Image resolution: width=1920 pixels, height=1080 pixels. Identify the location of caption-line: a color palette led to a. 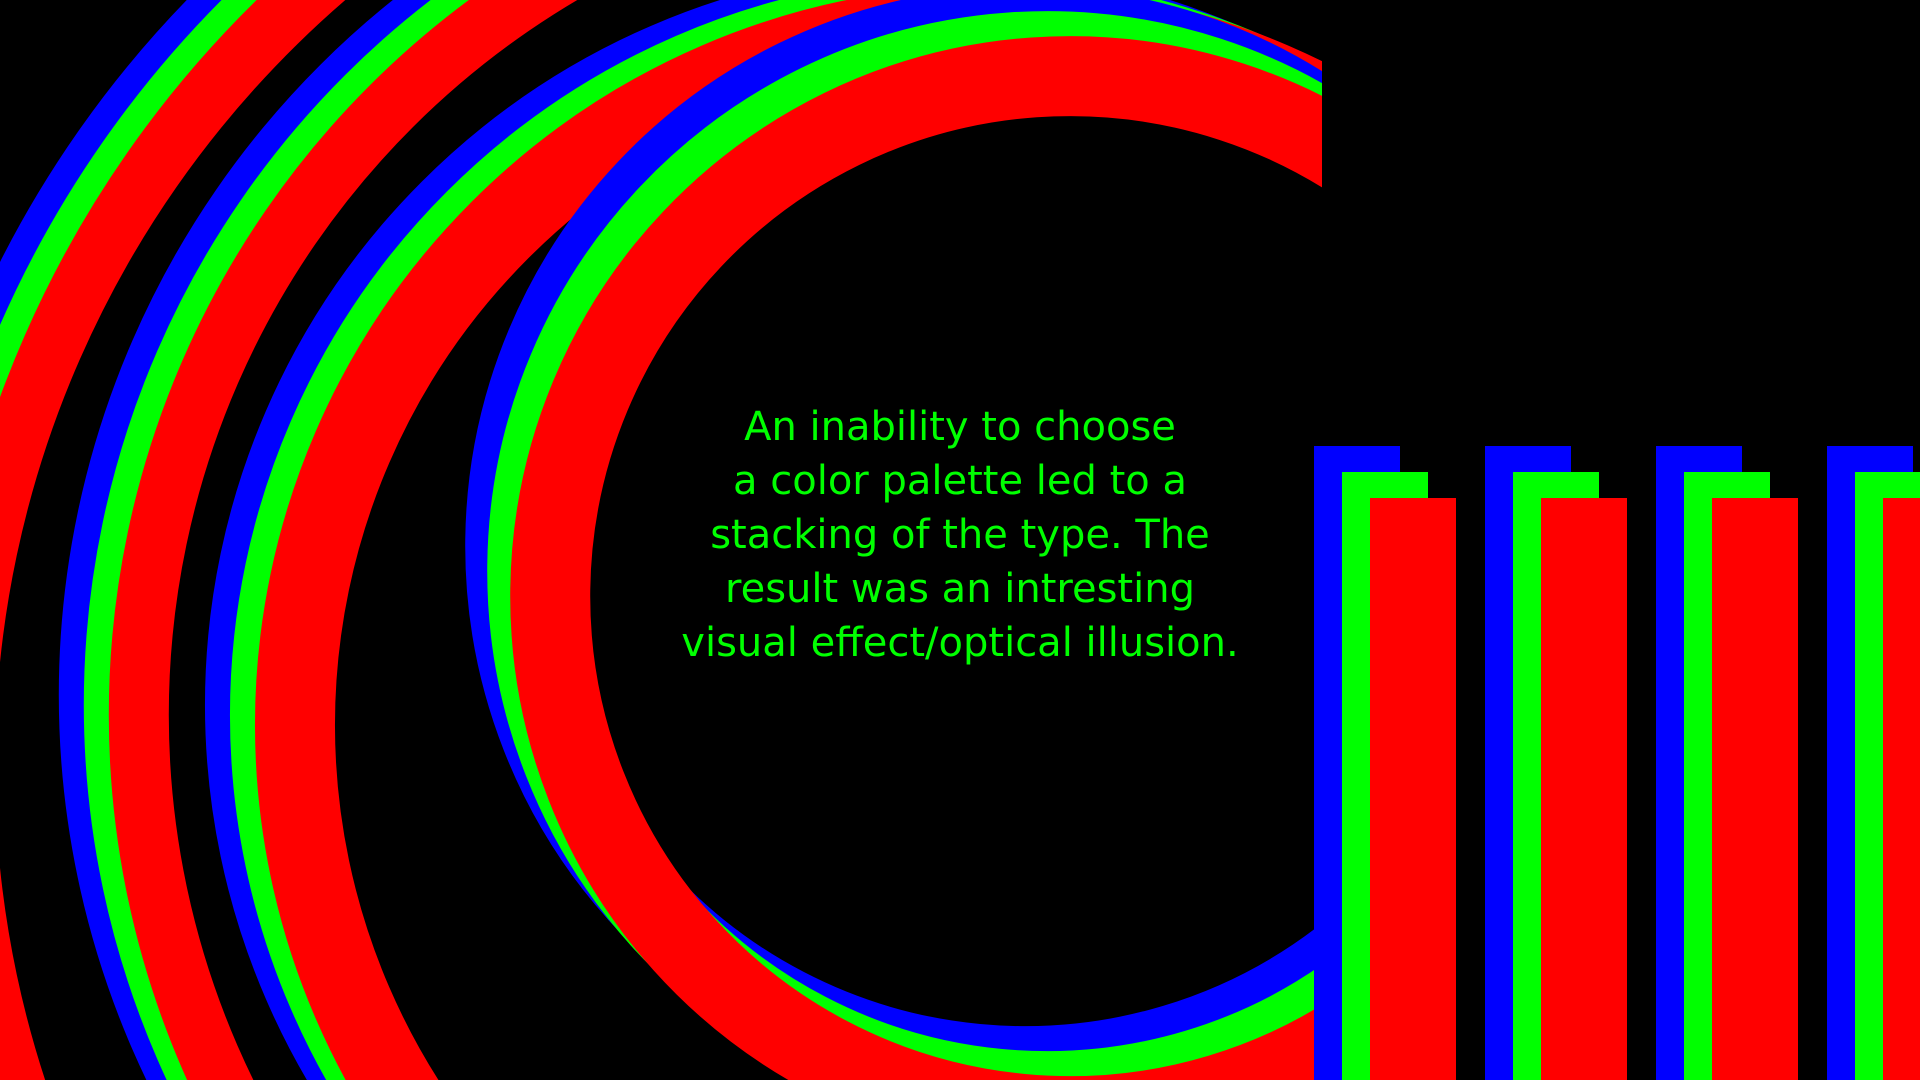
(960, 481).